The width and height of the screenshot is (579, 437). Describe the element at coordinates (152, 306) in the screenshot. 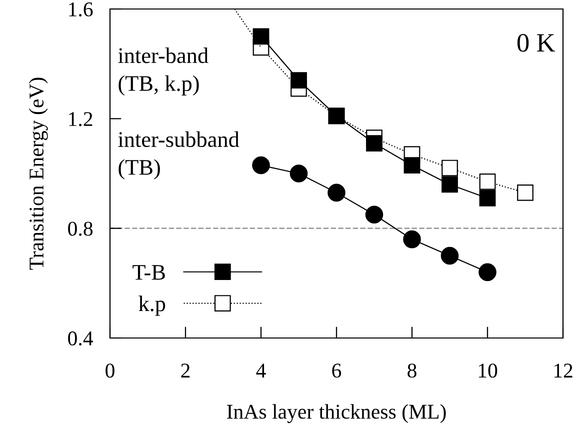

I see `legend-label: k.p` at that location.